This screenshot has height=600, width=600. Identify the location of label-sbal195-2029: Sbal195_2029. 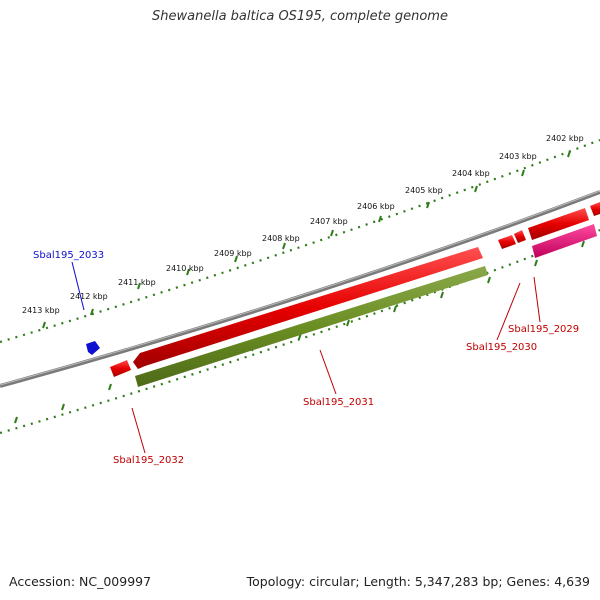
(543, 329).